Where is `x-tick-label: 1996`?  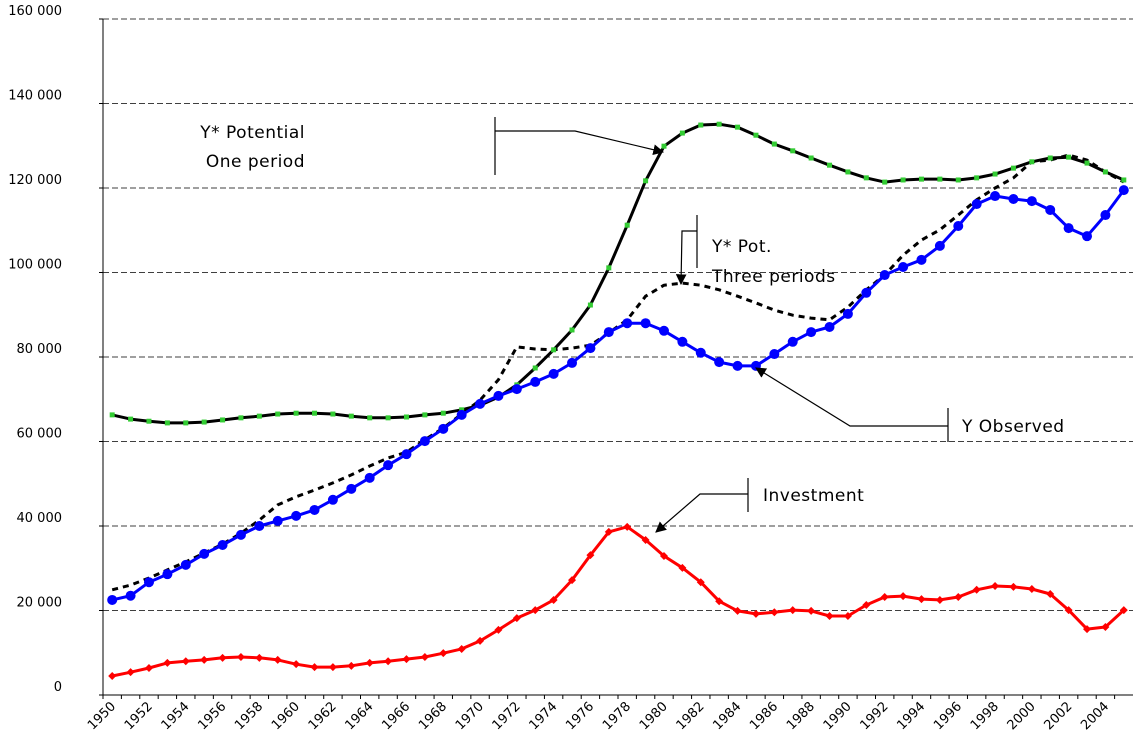
x-tick-label: 1996 is located at coordinates (948, 716).